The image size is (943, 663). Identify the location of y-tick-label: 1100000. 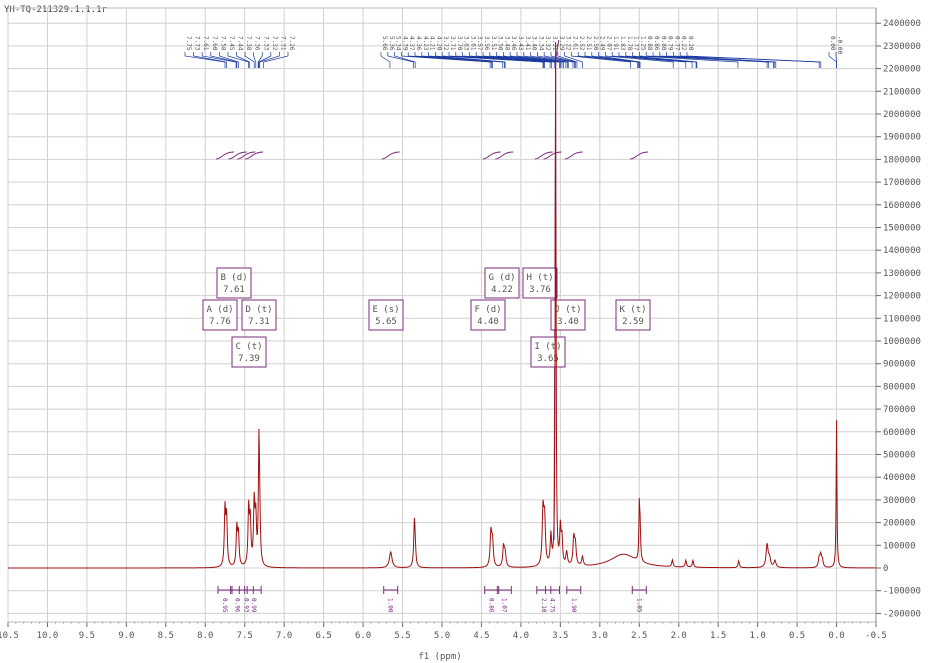
(902, 319).